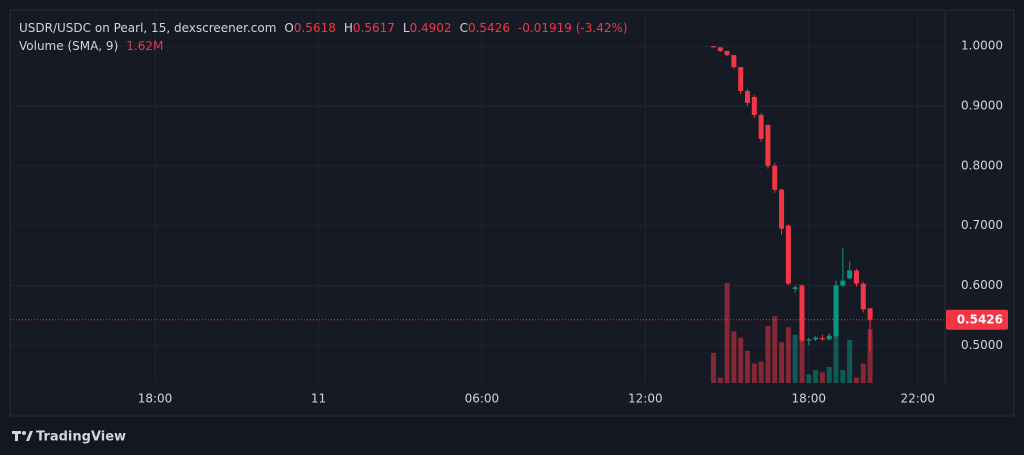 The width and height of the screenshot is (1024, 455). I want to click on ohlc-value: 0.5618, so click(315, 28).